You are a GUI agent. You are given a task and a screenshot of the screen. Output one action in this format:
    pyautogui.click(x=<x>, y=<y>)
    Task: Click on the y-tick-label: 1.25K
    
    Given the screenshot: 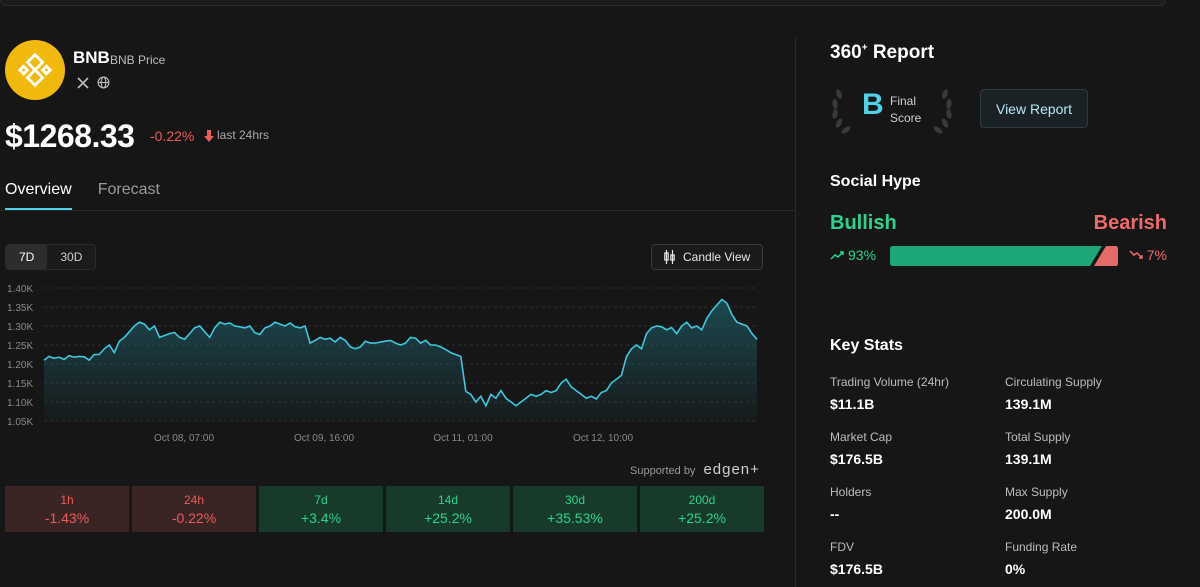 What is the action you would take?
    pyautogui.click(x=20, y=346)
    